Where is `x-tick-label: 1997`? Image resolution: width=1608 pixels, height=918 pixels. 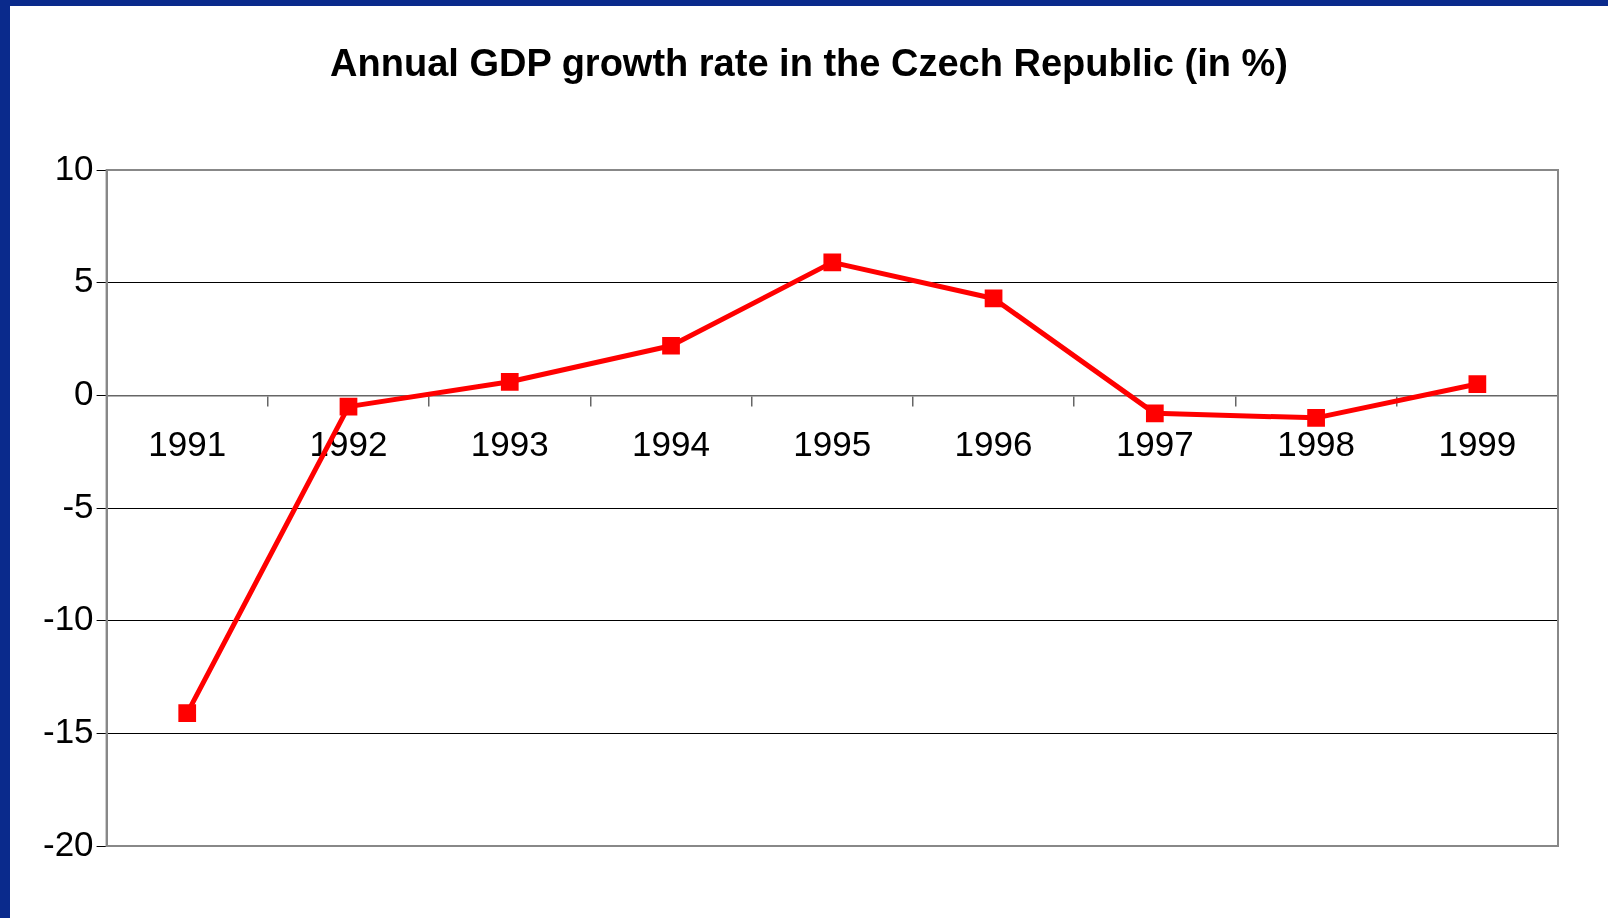 x-tick-label: 1997 is located at coordinates (1154, 443).